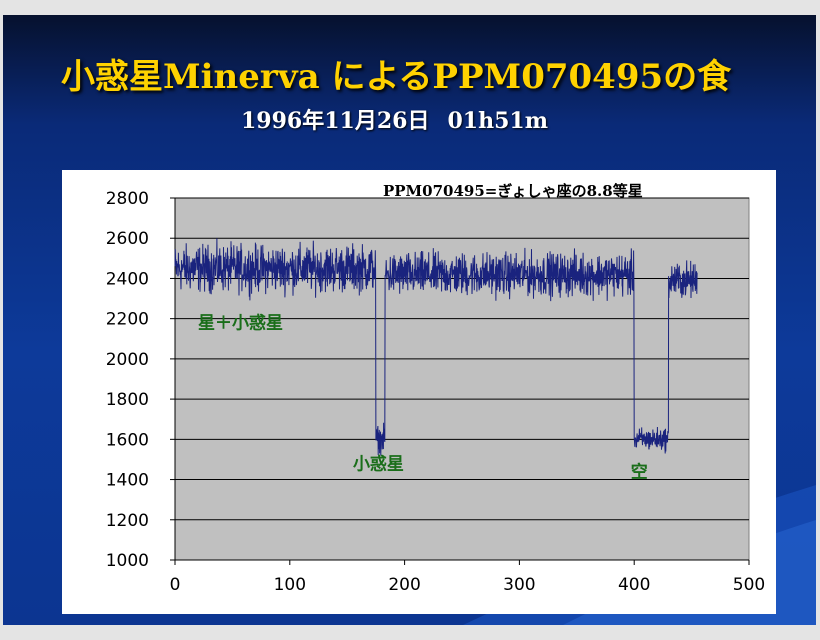  Describe the element at coordinates (127, 239) in the screenshot. I see `y-tick-label: 2600` at that location.